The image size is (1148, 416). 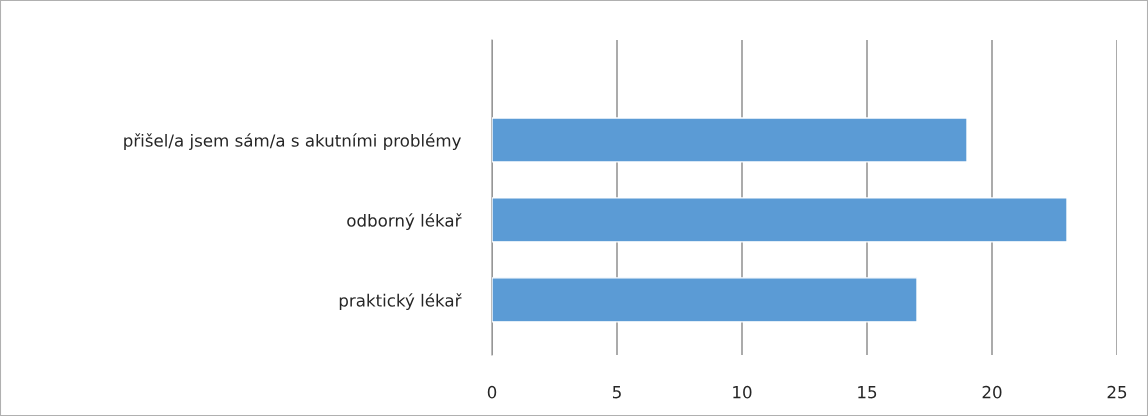 I want to click on x-tick-label: 20, so click(x=992, y=392).